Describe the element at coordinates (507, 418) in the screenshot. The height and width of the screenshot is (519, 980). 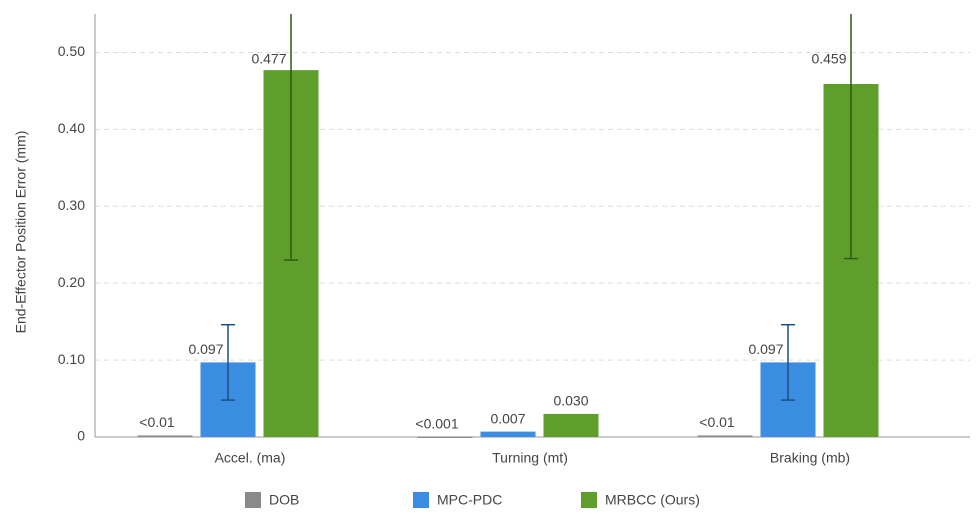
I see `value-label: 0.007` at that location.